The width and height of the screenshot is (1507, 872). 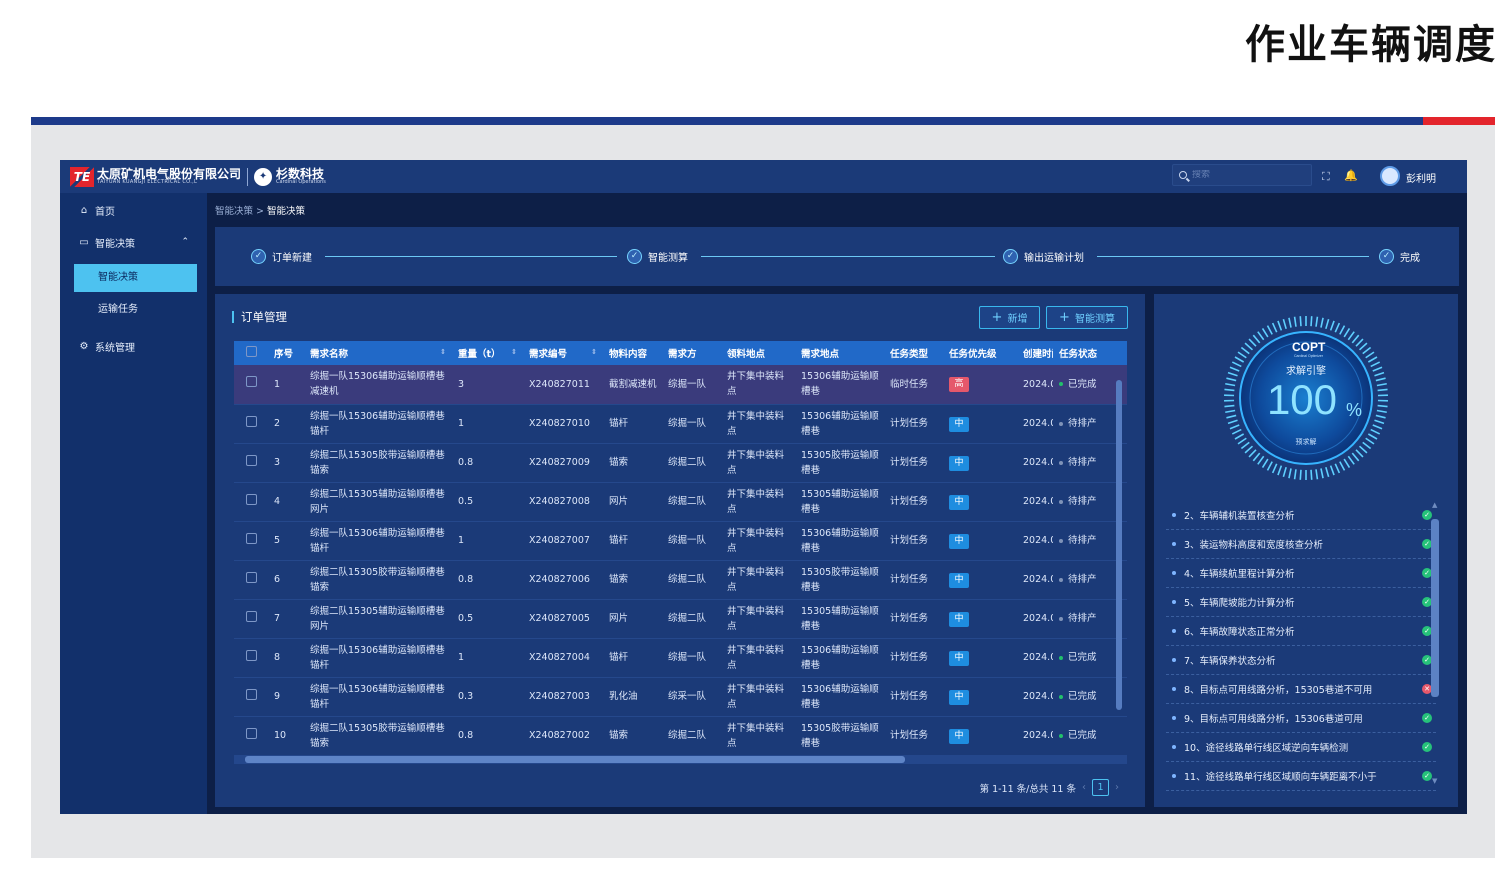 I want to click on col-weight: 重量（t） ⇕, so click(x=487, y=354).